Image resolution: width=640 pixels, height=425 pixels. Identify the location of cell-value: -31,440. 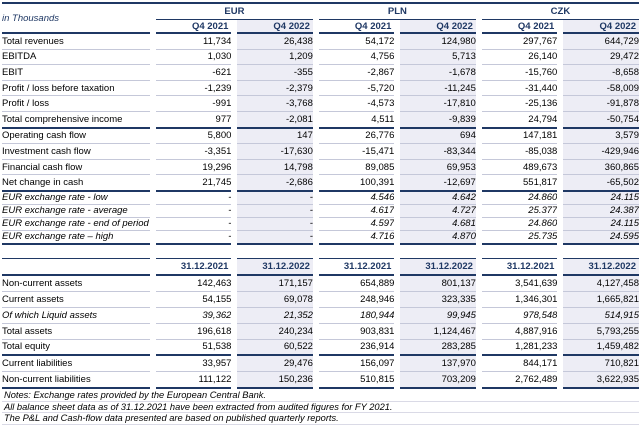
(519, 88).